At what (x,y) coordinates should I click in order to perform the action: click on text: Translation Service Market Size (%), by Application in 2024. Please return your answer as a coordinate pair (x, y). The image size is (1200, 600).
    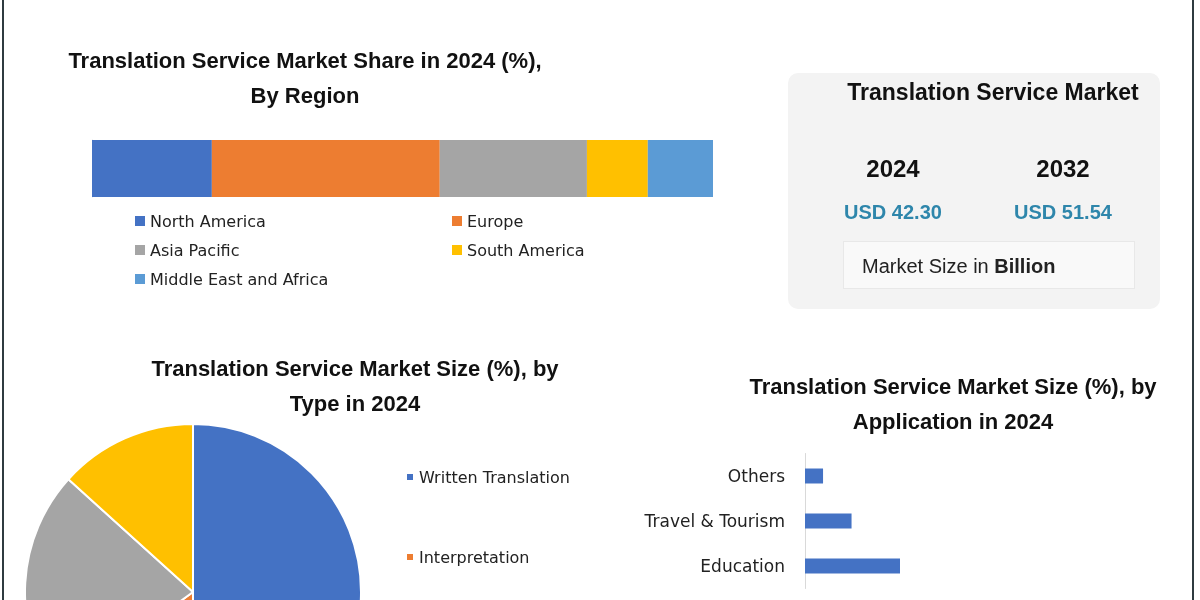
    Looking at the image, I should click on (953, 404).